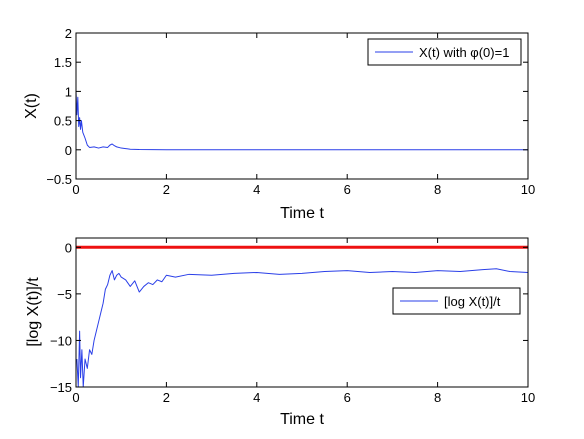  I want to click on y-tick-label: −5, so click(64, 294).